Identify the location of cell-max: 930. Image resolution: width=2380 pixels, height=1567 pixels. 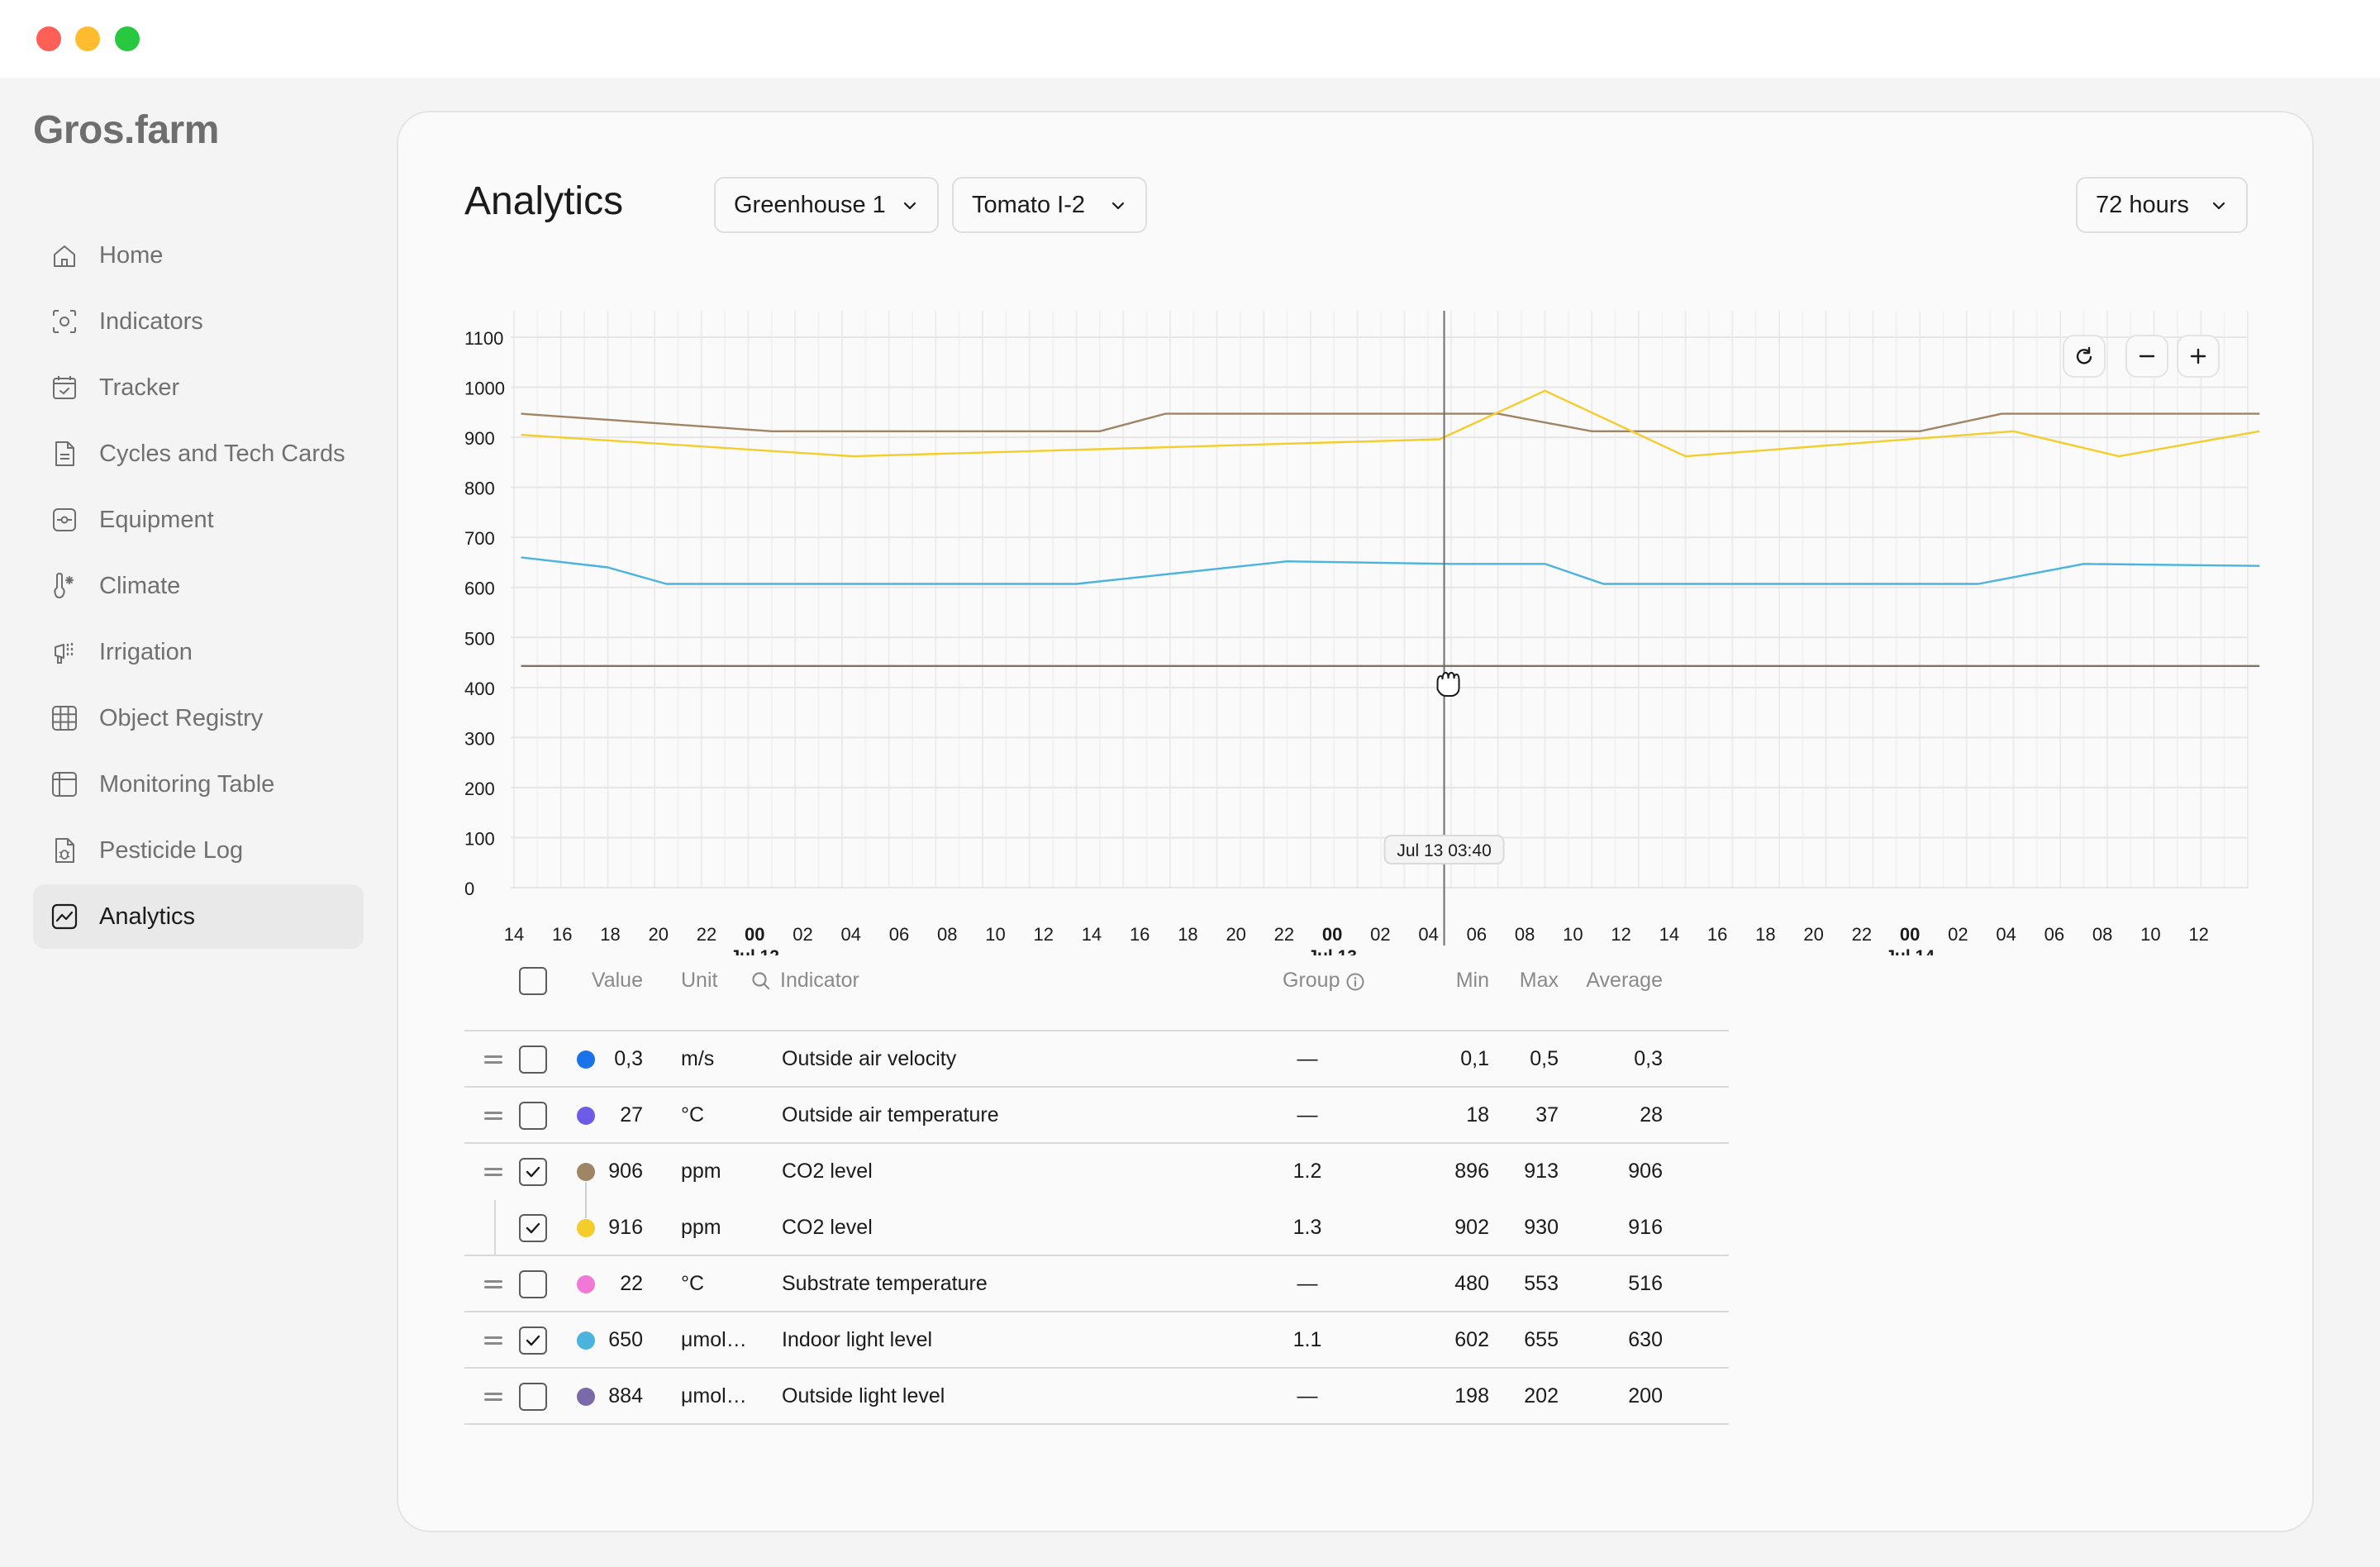
(1541, 1227).